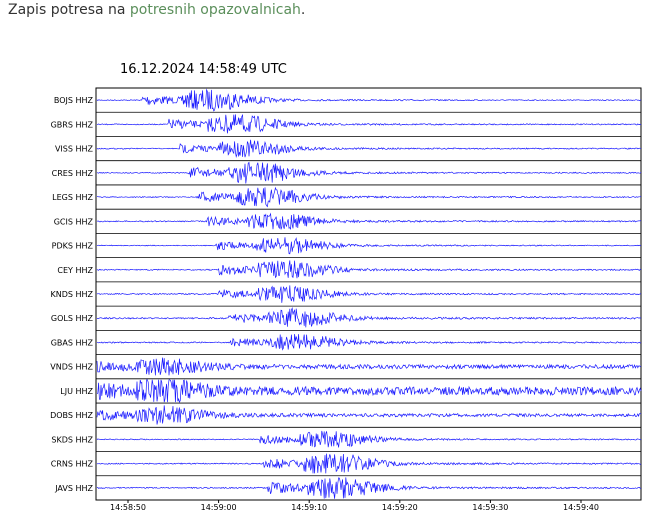 The width and height of the screenshot is (650, 514). What do you see at coordinates (74, 221) in the screenshot?
I see `station-label: GCIS HHZ` at bounding box center [74, 221].